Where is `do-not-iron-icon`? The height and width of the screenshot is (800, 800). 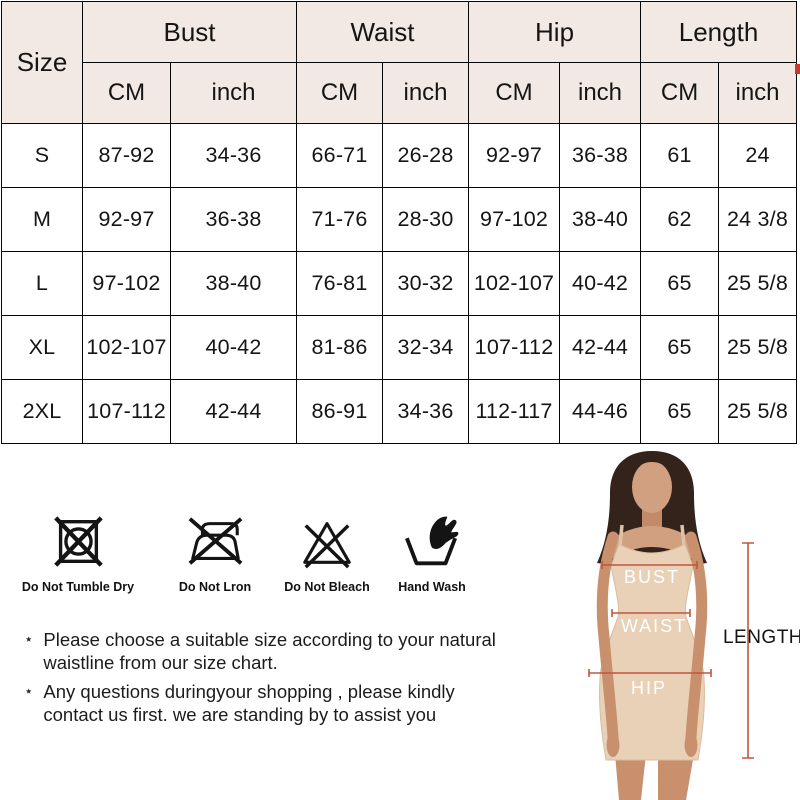 do-not-iron-icon is located at coordinates (215, 541).